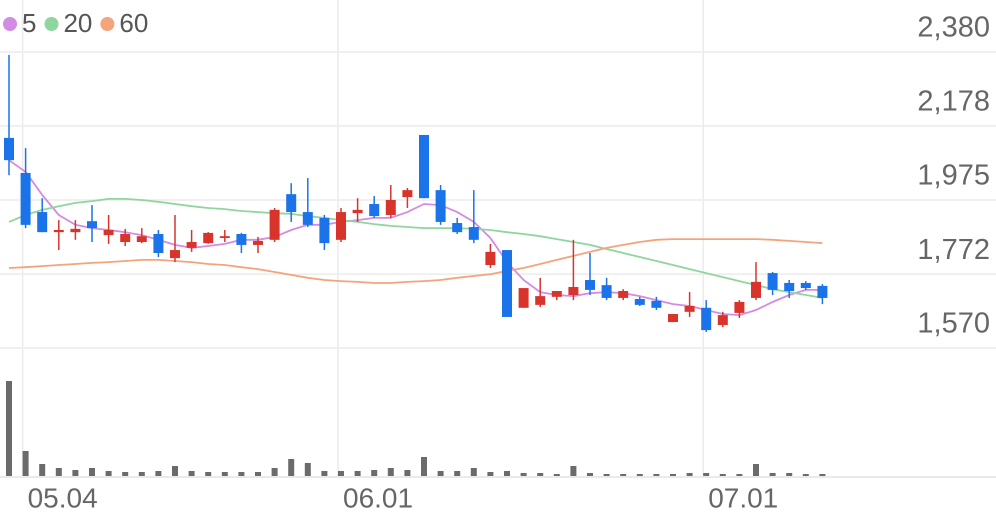  I want to click on y-tick-label: 1,772, so click(953, 250).